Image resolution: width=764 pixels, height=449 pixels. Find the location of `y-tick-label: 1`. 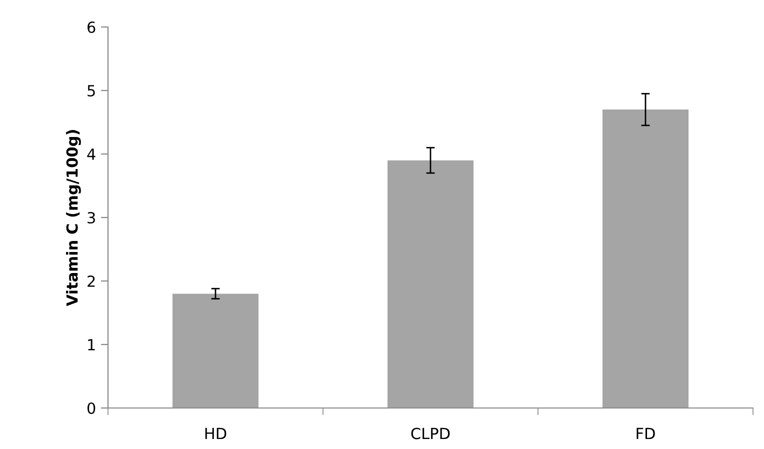

y-tick-label: 1 is located at coordinates (91, 344).